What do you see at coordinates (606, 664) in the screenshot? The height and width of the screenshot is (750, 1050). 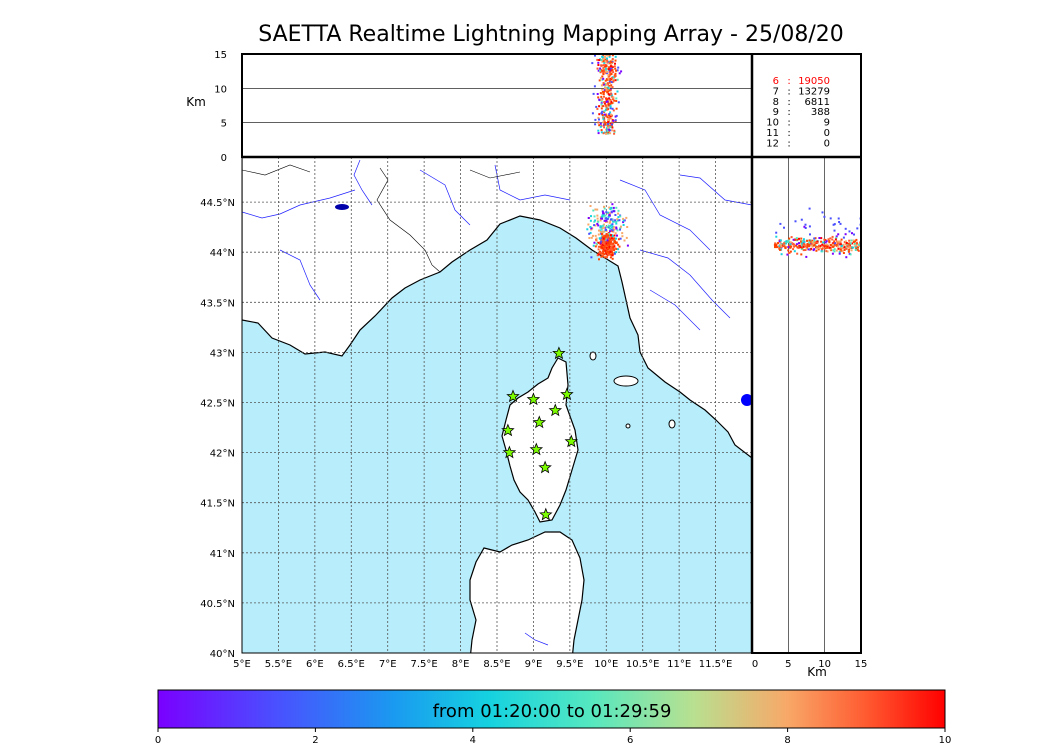 I see `lon-tick-label: 10°E` at bounding box center [606, 664].